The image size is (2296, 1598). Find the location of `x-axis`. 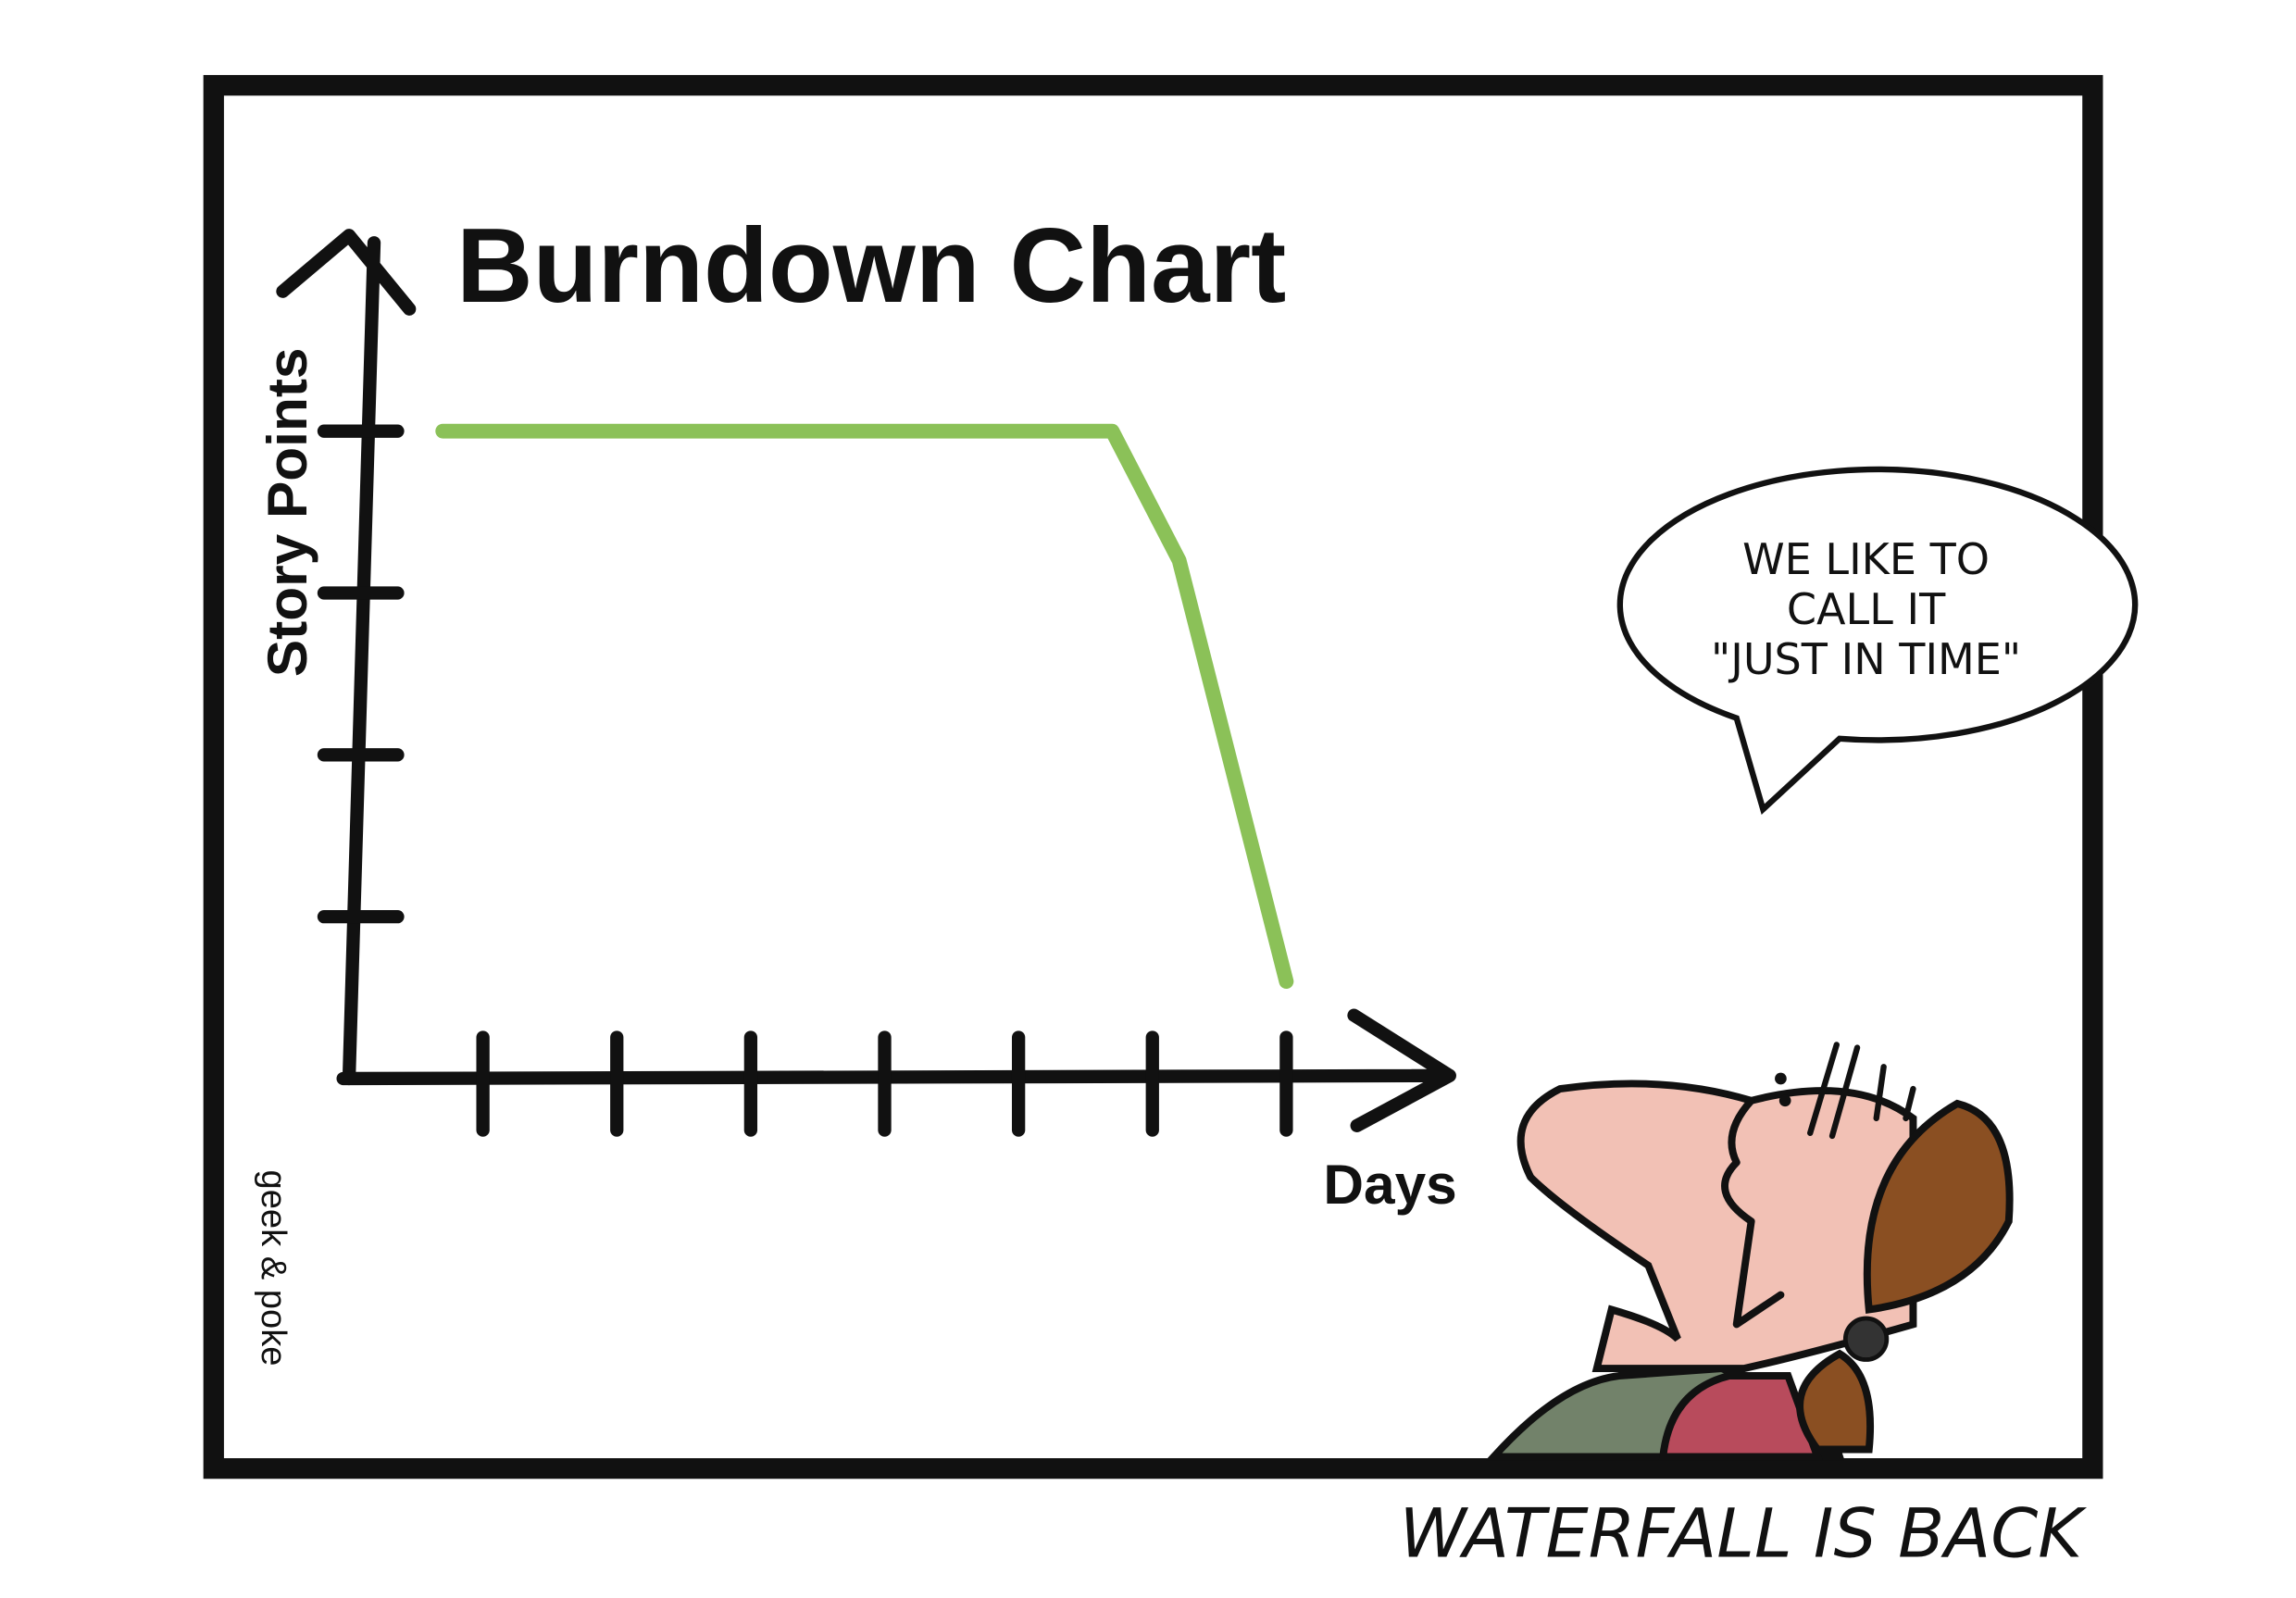

x-axis is located at coordinates (896, 1070).